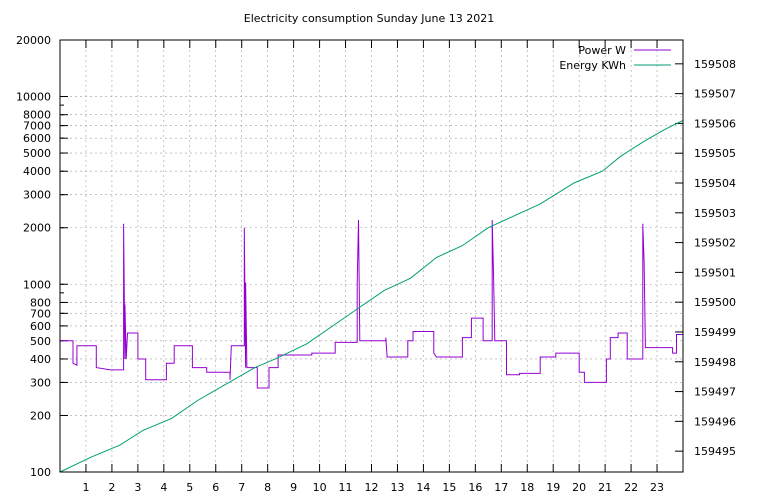 Image resolution: width=768 pixels, height=500 pixels. What do you see at coordinates (37, 284) in the screenshot?
I see `y-tick-label: 1000` at bounding box center [37, 284].